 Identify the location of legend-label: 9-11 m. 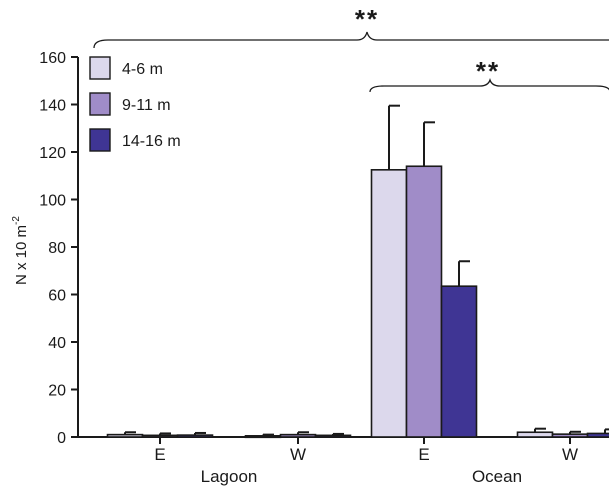
(146, 105).